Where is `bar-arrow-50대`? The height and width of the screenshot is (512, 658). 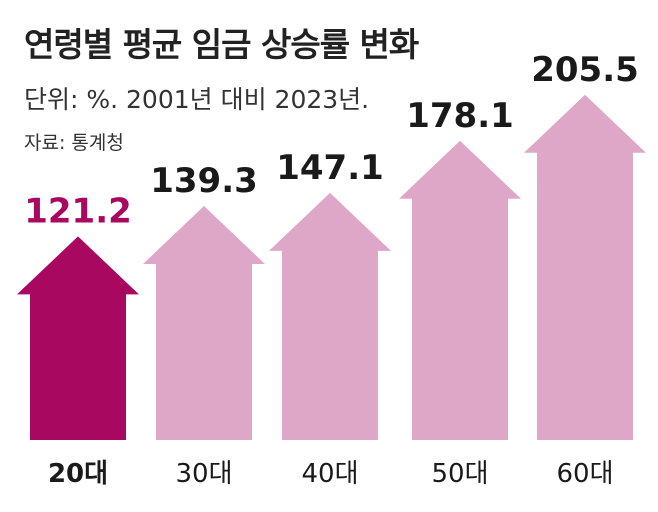
bar-arrow-50대 is located at coordinates (460, 290).